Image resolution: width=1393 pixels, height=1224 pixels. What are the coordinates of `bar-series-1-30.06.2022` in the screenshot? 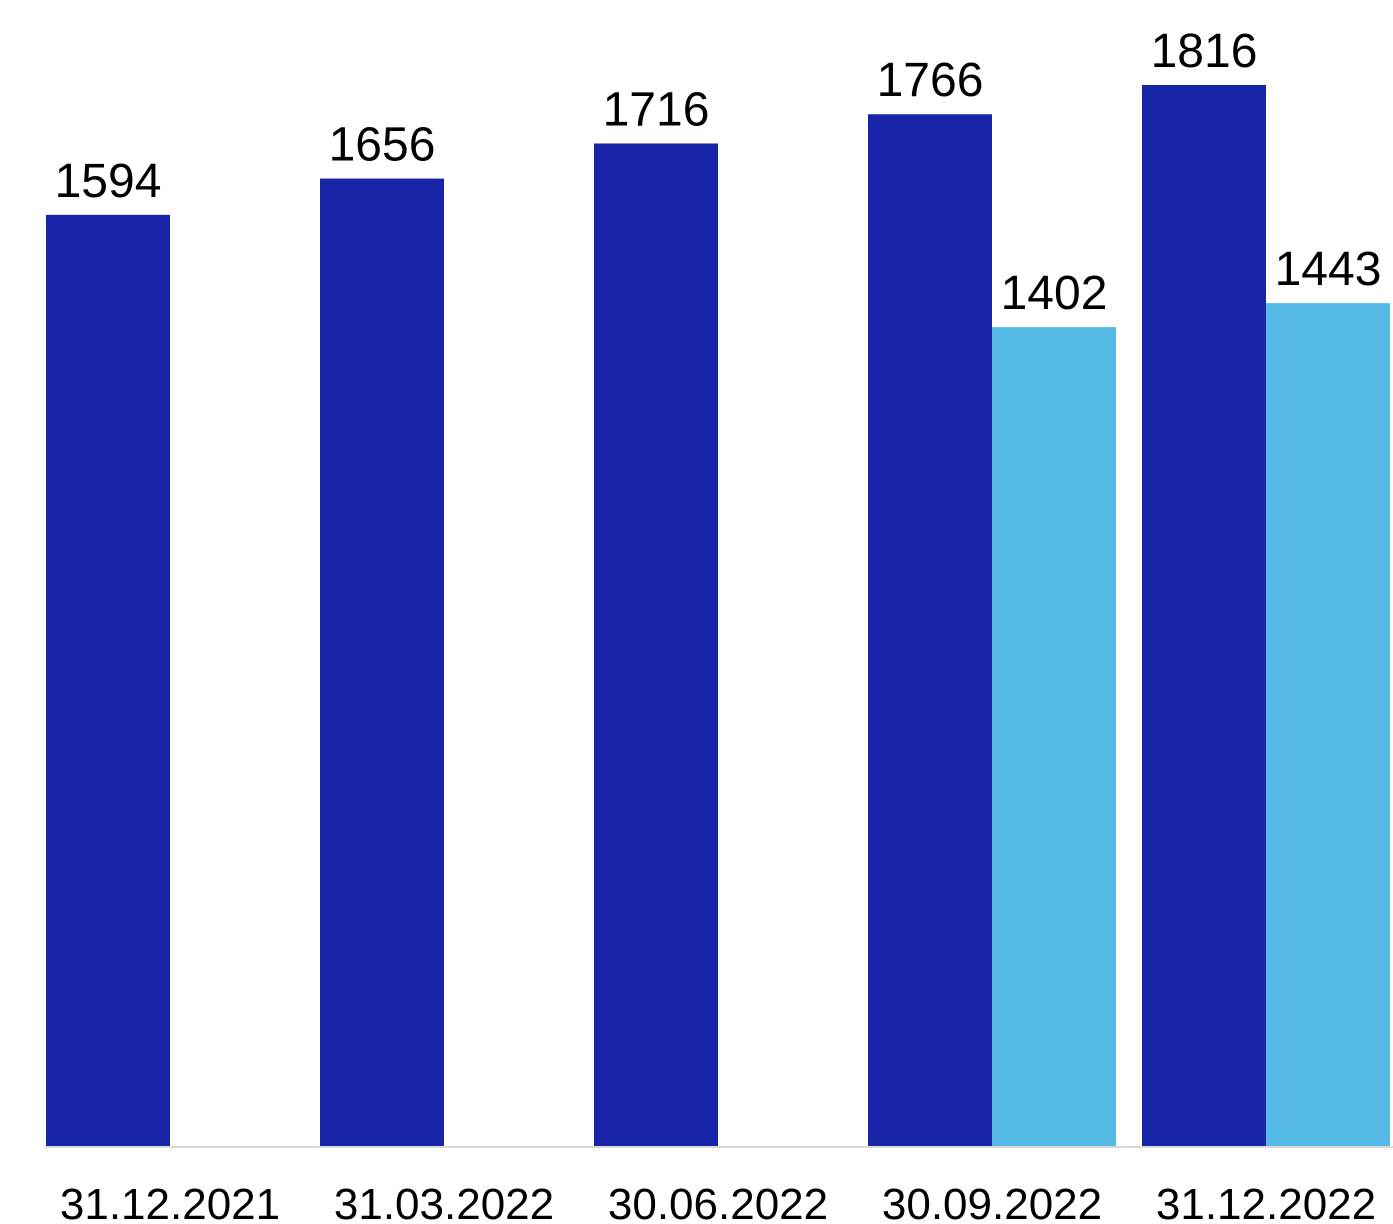 It's located at (656, 645).